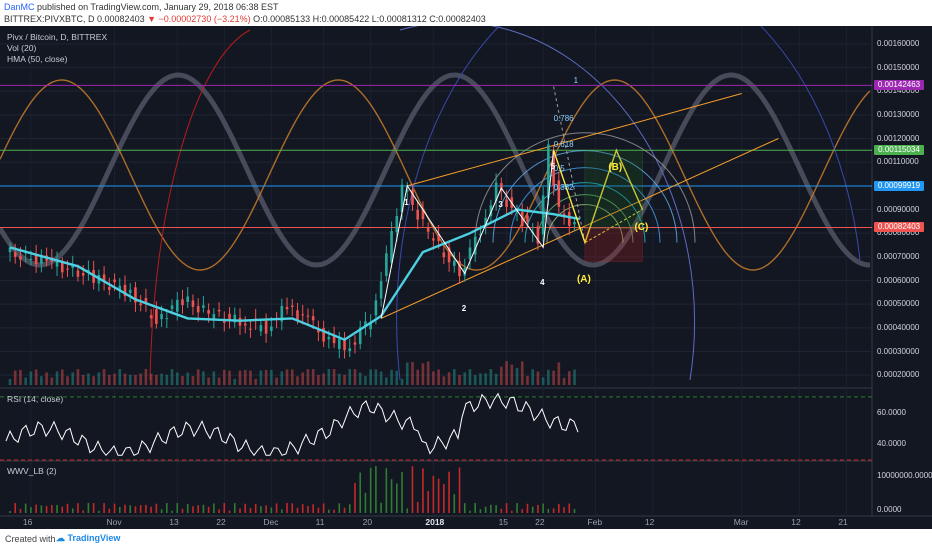 This screenshot has height=550, width=932. Describe the element at coordinates (174, 522) in the screenshot. I see `time-tick-label: 13` at that location.